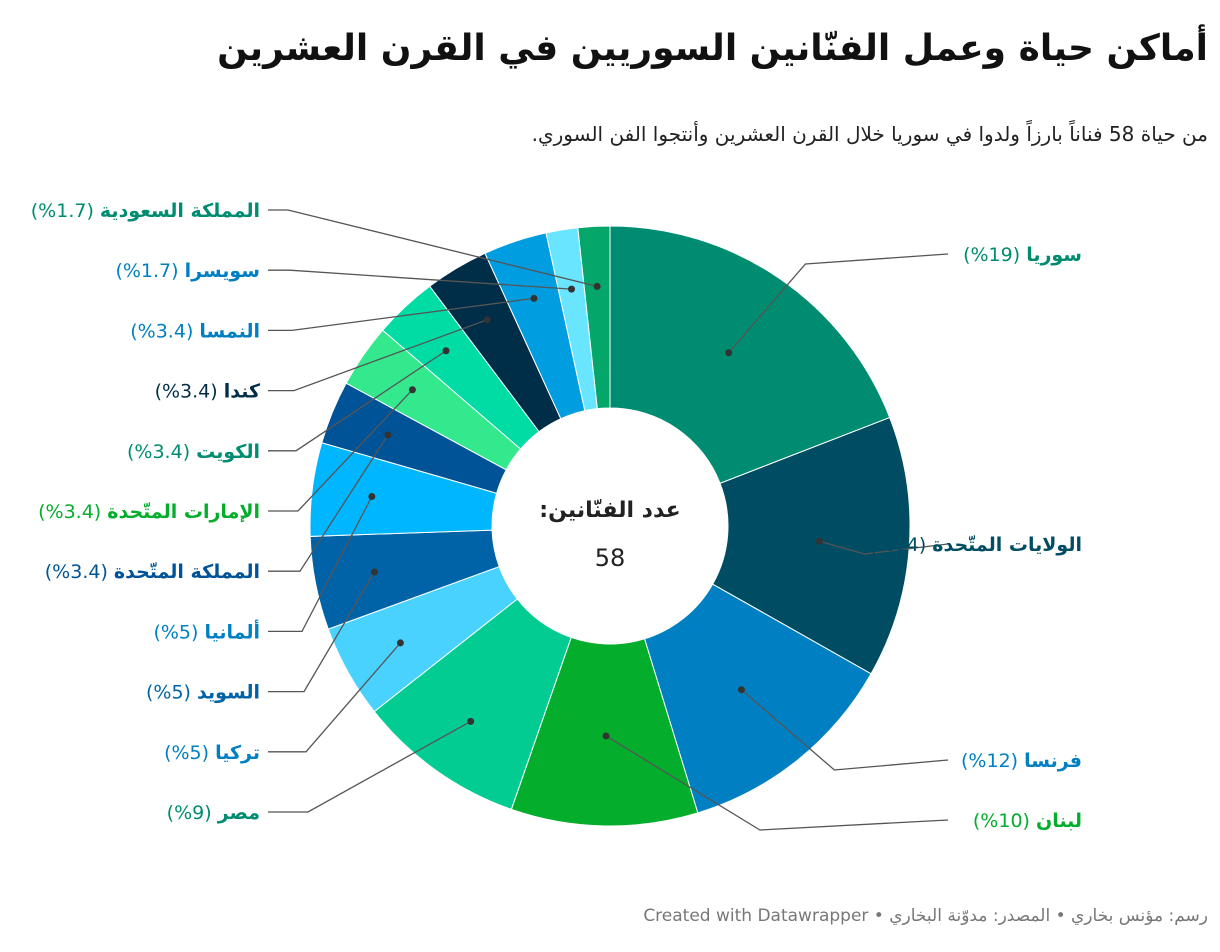 This screenshot has height=952, width=1220. Describe the element at coordinates (388, 435) in the screenshot. I see `leader-dot-المملكة-المتّحدة` at that location.